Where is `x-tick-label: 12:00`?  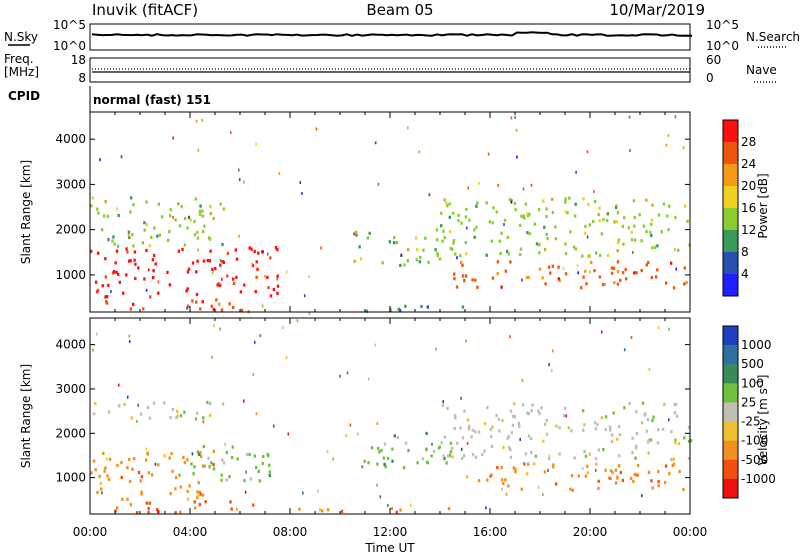 x-tick-label: 12:00 is located at coordinates (390, 532).